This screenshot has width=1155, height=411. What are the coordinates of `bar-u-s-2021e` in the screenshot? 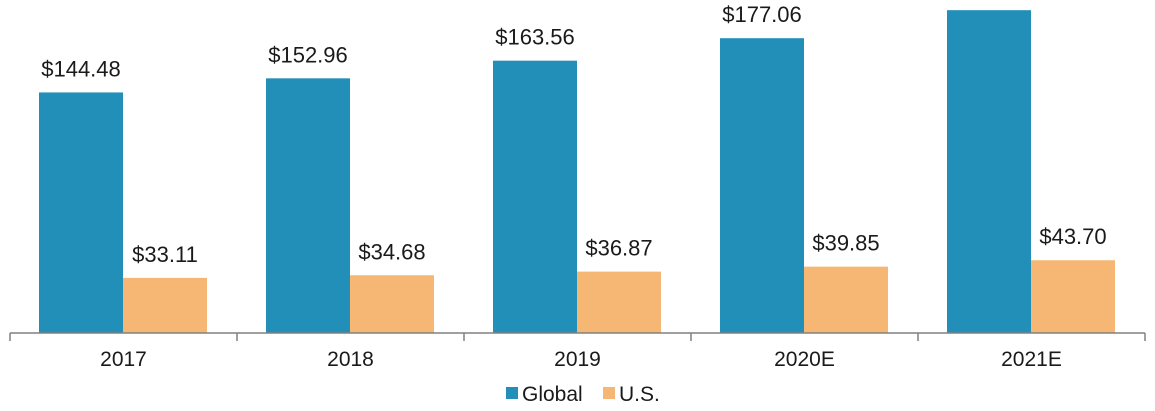 It's located at (1073, 296).